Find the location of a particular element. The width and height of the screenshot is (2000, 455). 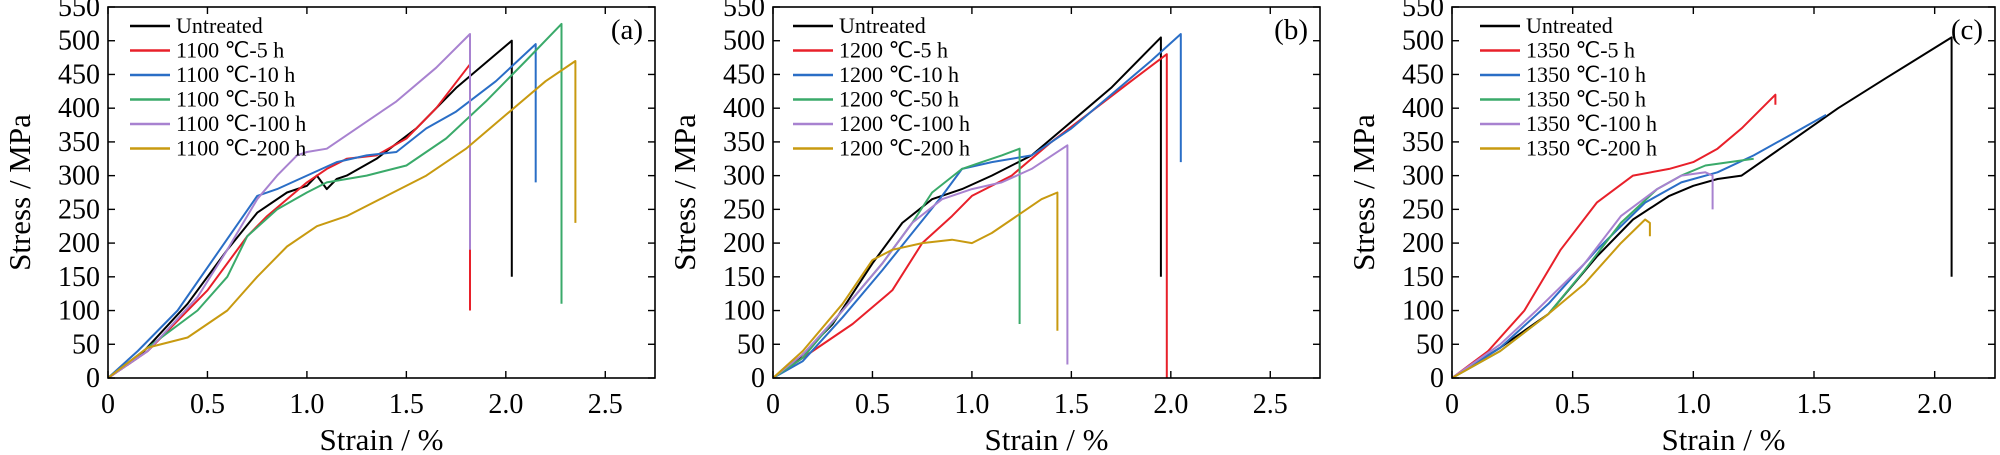

legend-label: 1100 ℃-200 h is located at coordinates (241, 148).